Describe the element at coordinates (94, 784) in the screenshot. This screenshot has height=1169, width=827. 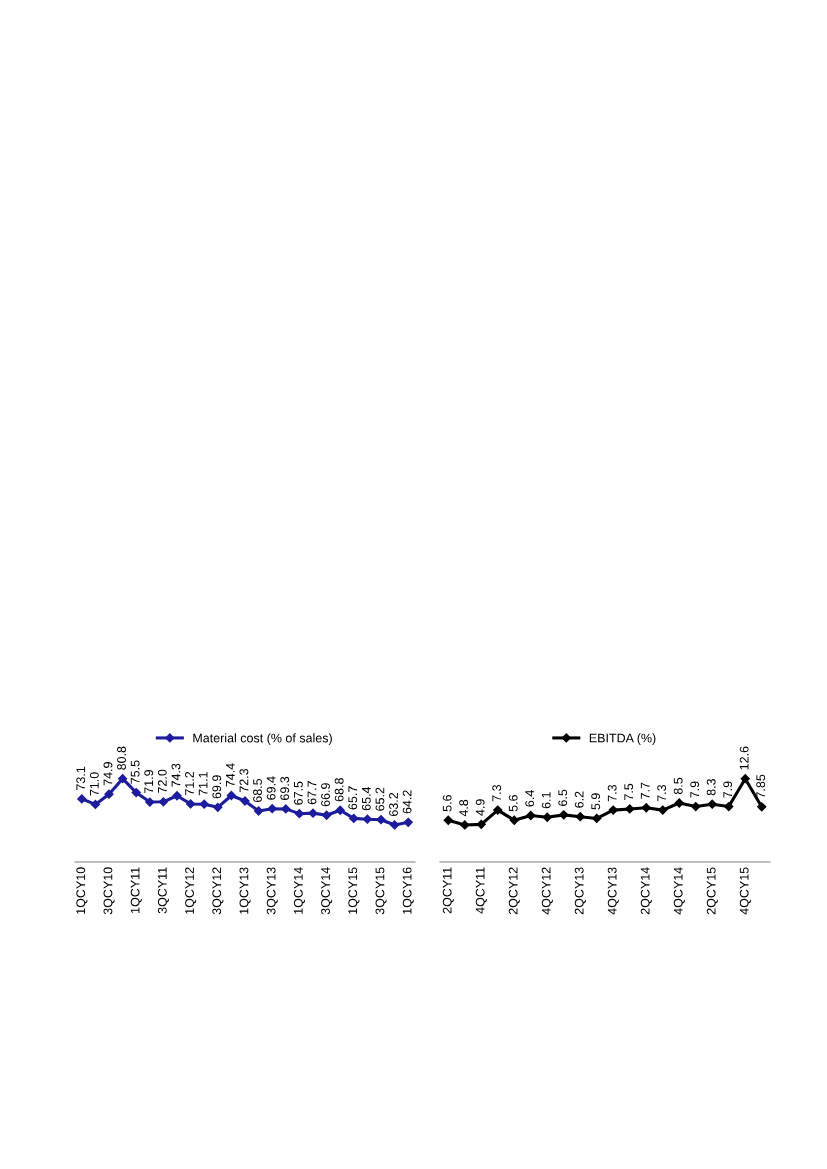
I see `data-label: 71.0` at that location.